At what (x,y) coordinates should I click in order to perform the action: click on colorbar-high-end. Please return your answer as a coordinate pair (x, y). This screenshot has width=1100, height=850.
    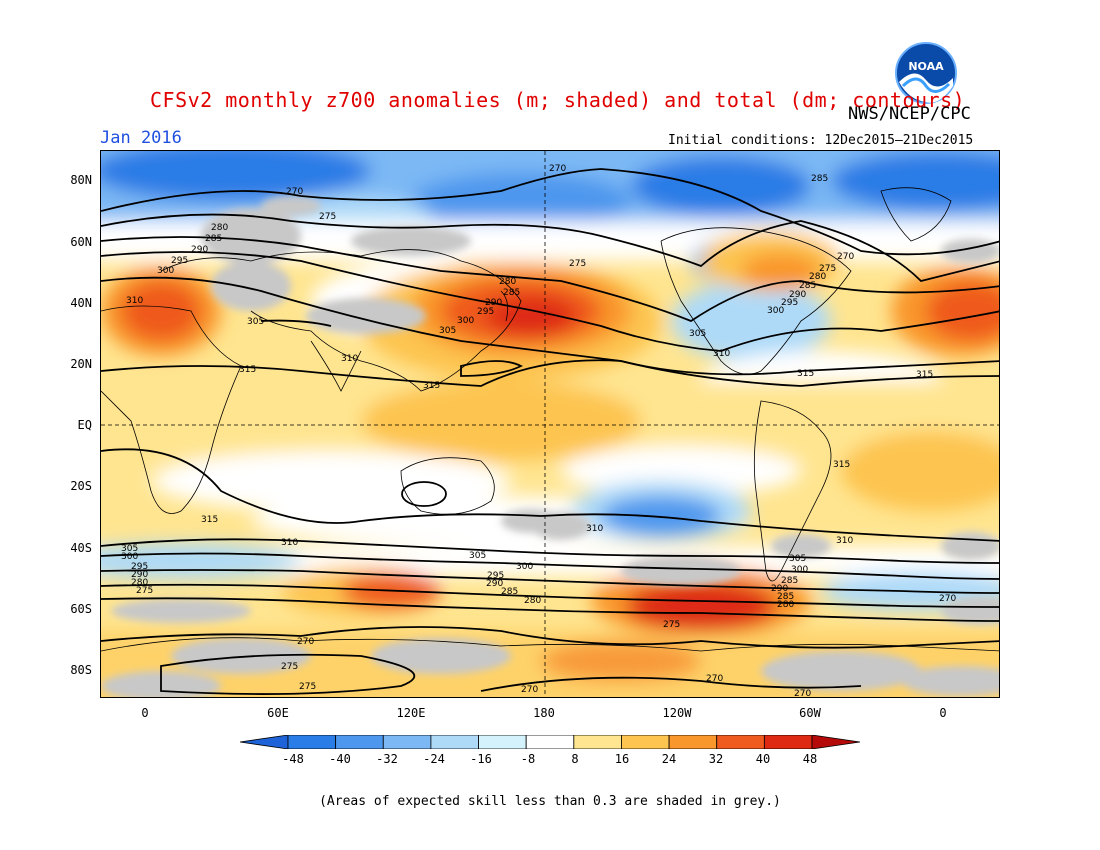
    Looking at the image, I should click on (836, 742).